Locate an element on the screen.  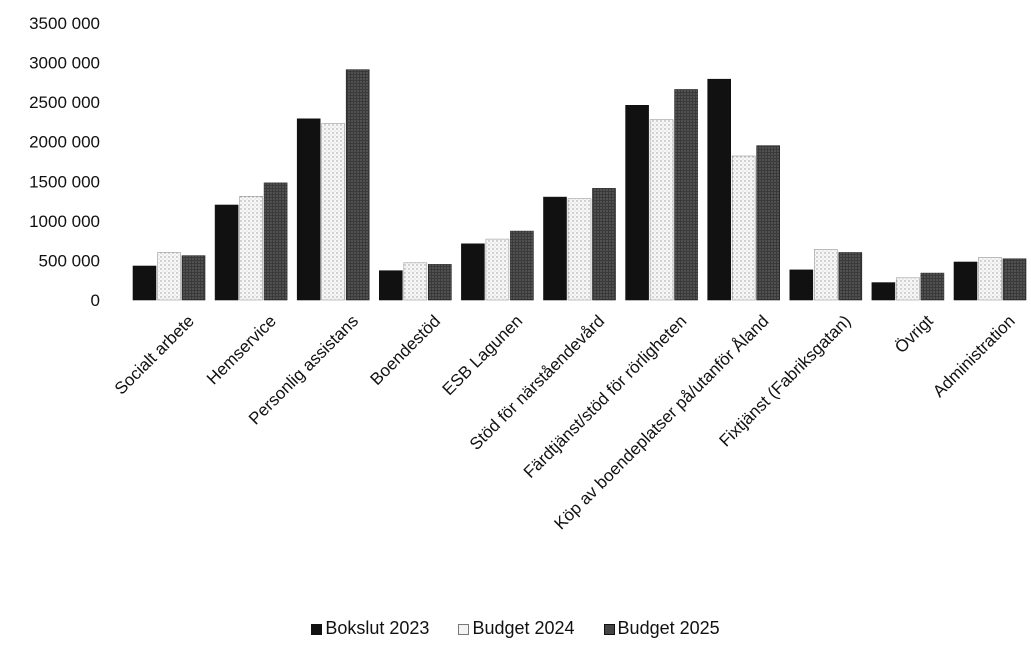
x-tick-label: Stöd för närståendevård is located at coordinates (537, 382).